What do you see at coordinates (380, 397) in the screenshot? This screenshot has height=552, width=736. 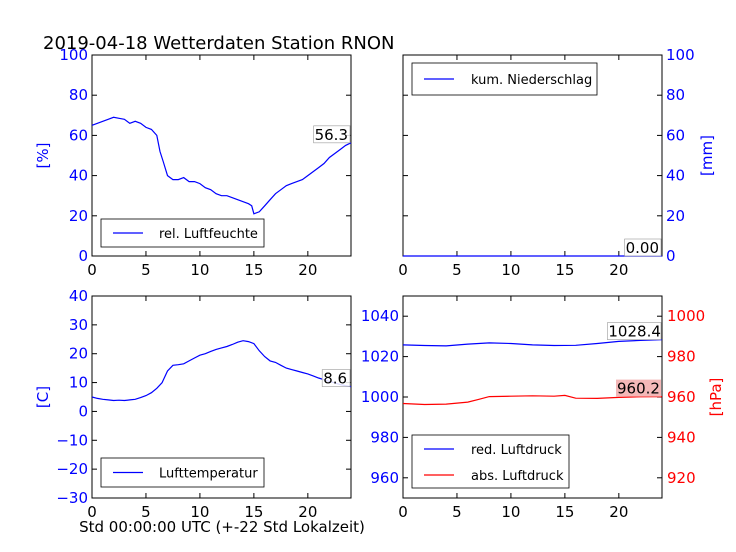 I see `y-tick-label: 1000` at bounding box center [380, 397].